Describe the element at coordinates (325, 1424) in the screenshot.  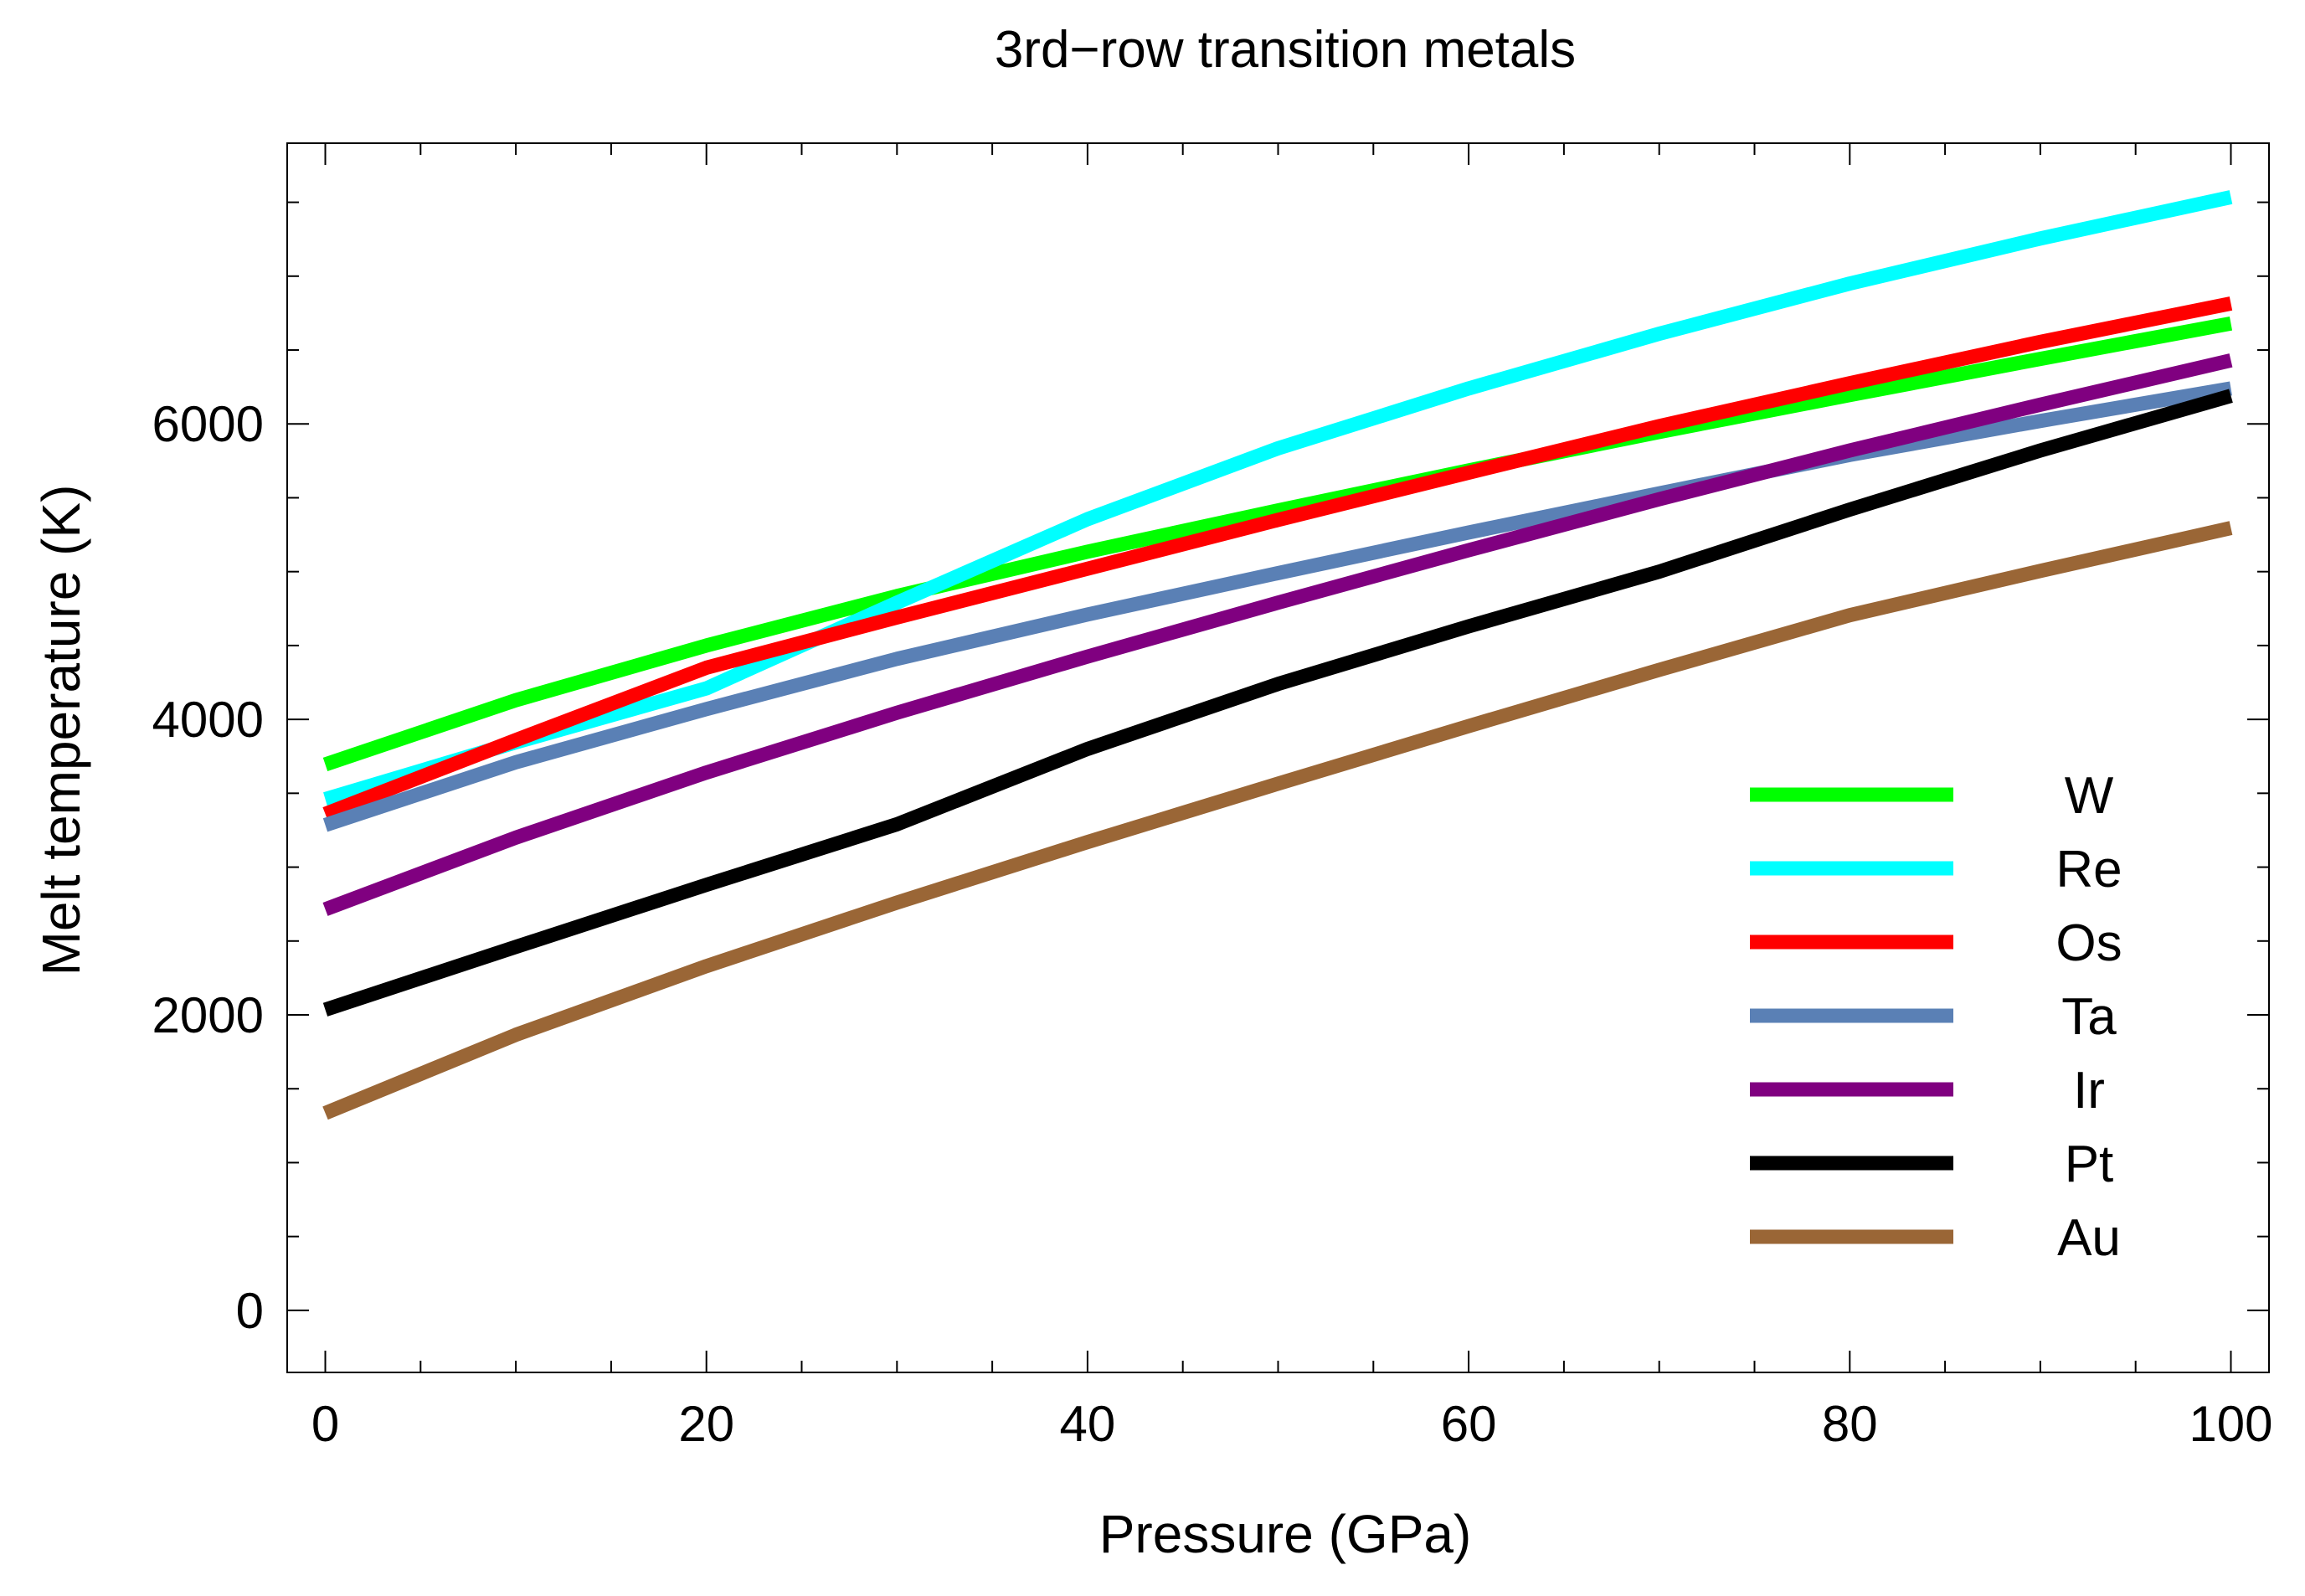
I see `x-tick-label: 0` at that location.